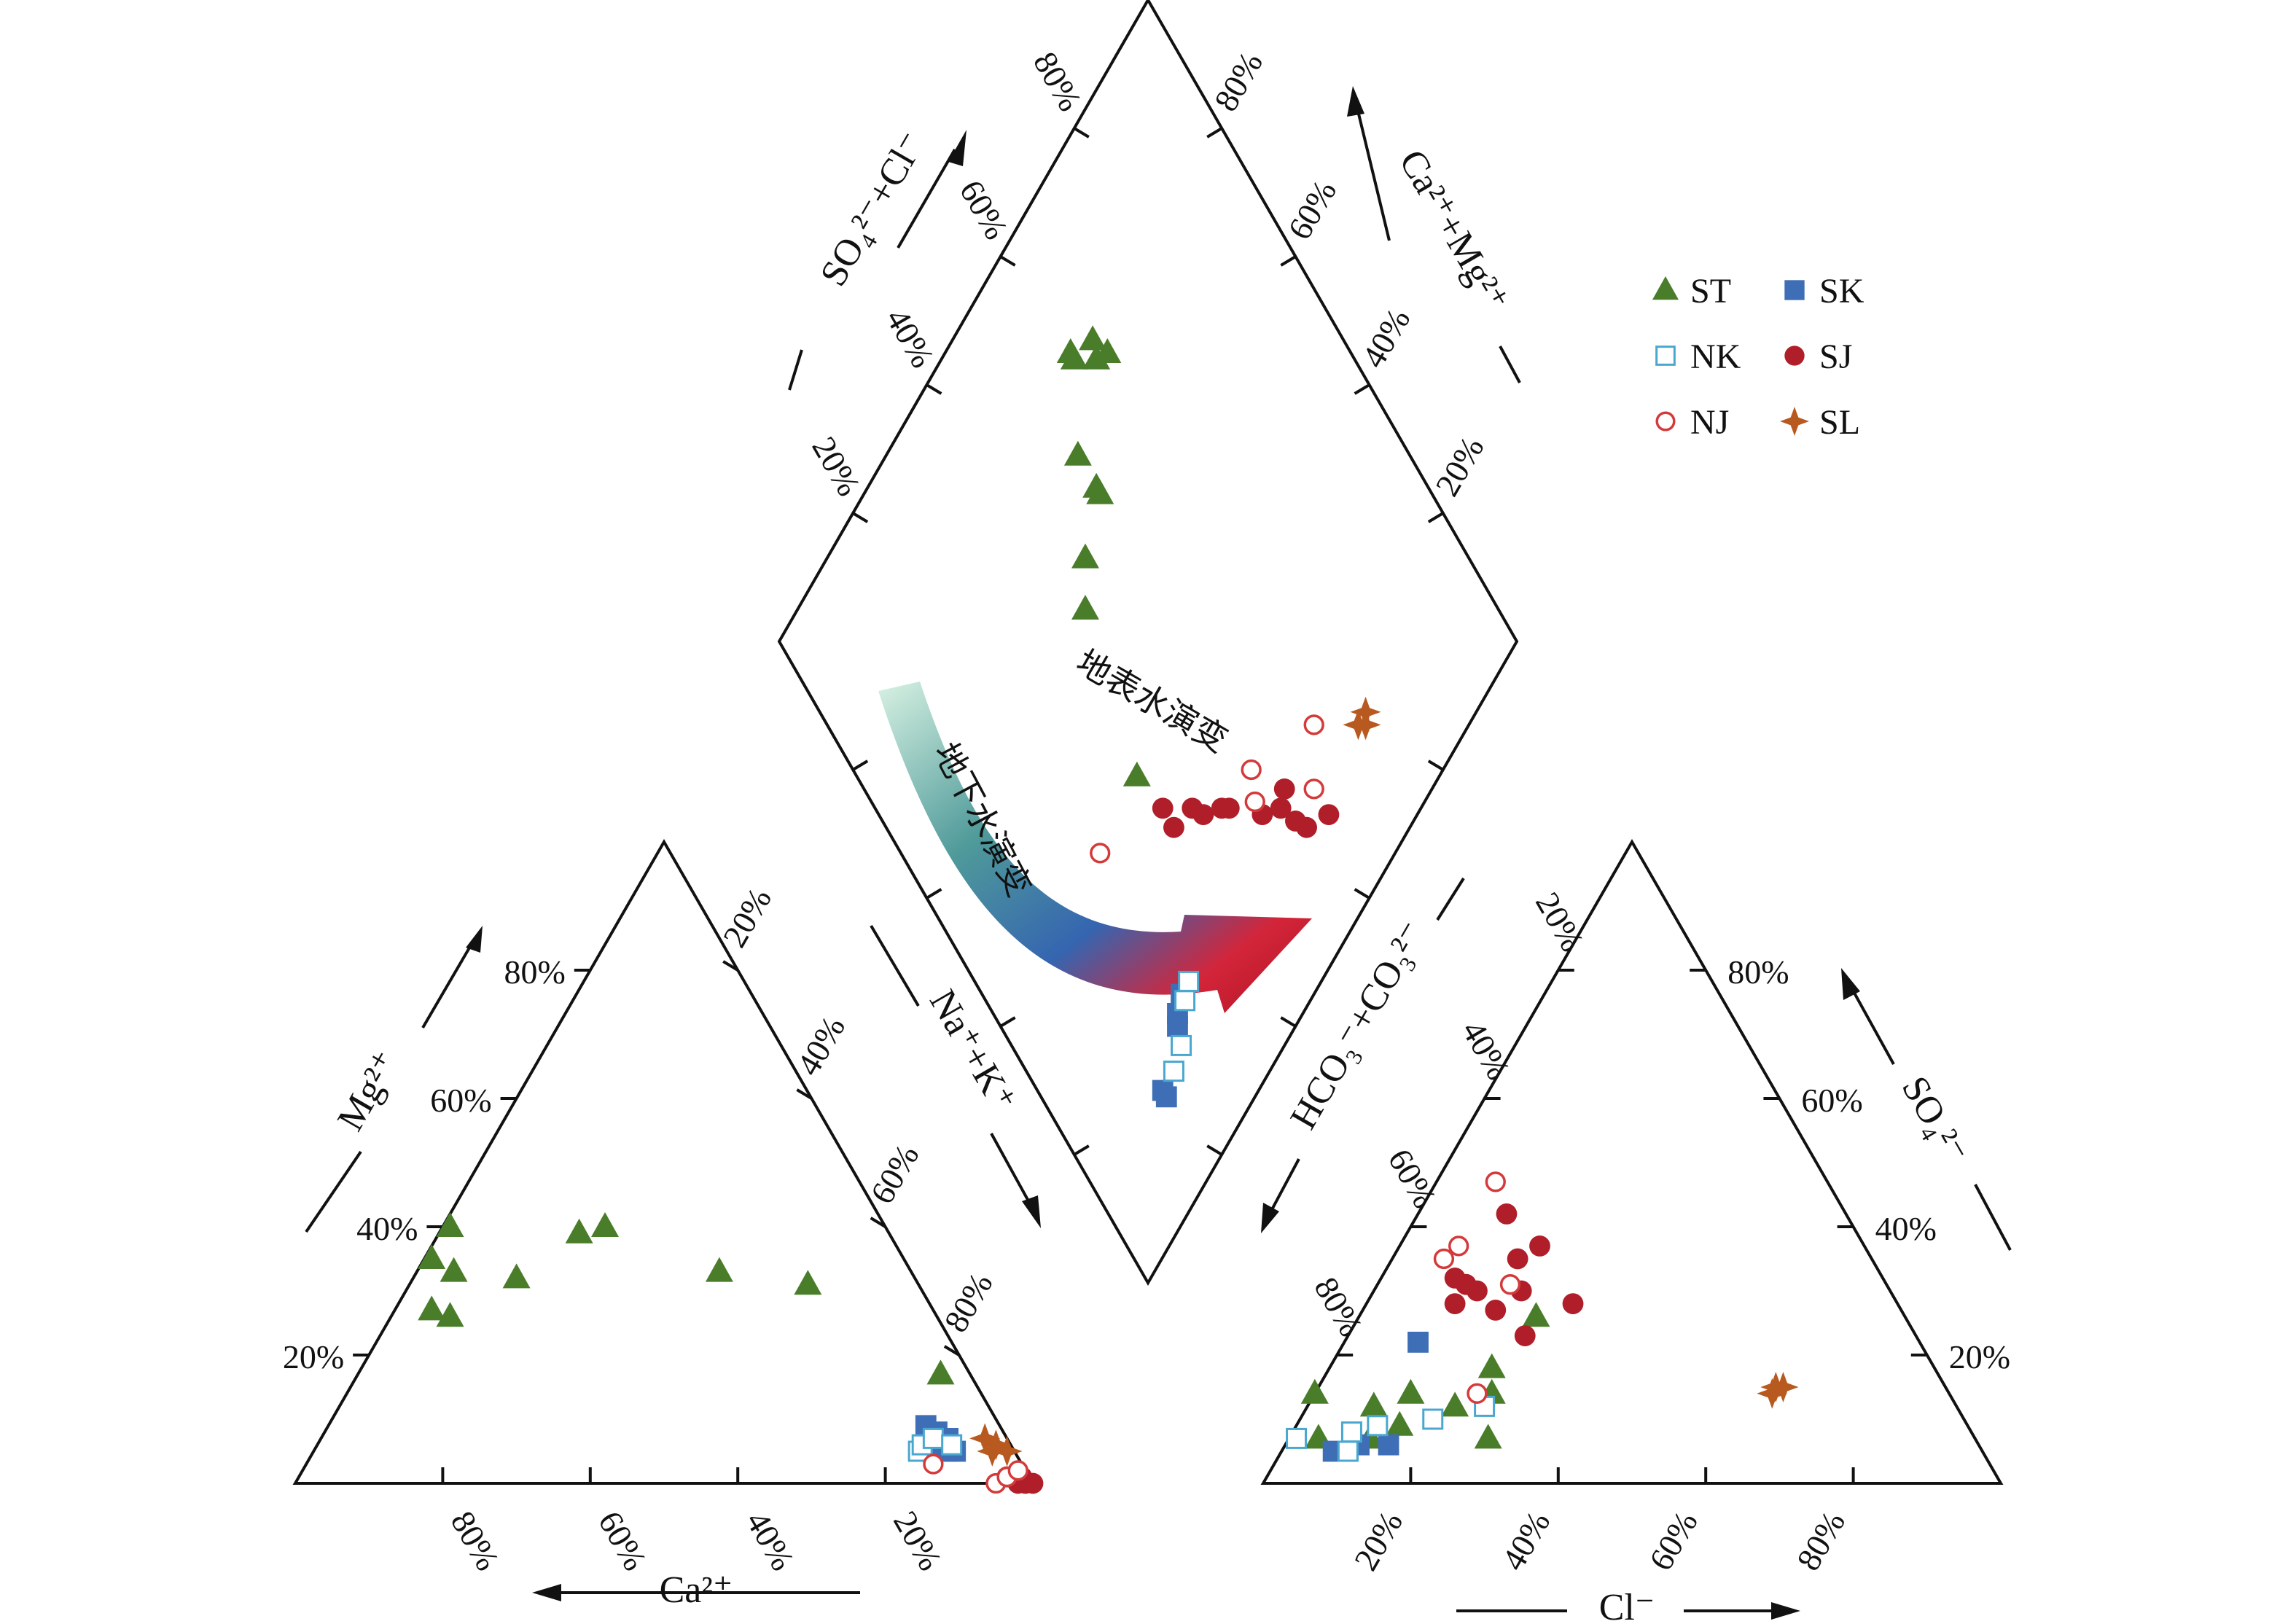  I want to click on tick-label-cl: 40%, so click(1525, 1541).